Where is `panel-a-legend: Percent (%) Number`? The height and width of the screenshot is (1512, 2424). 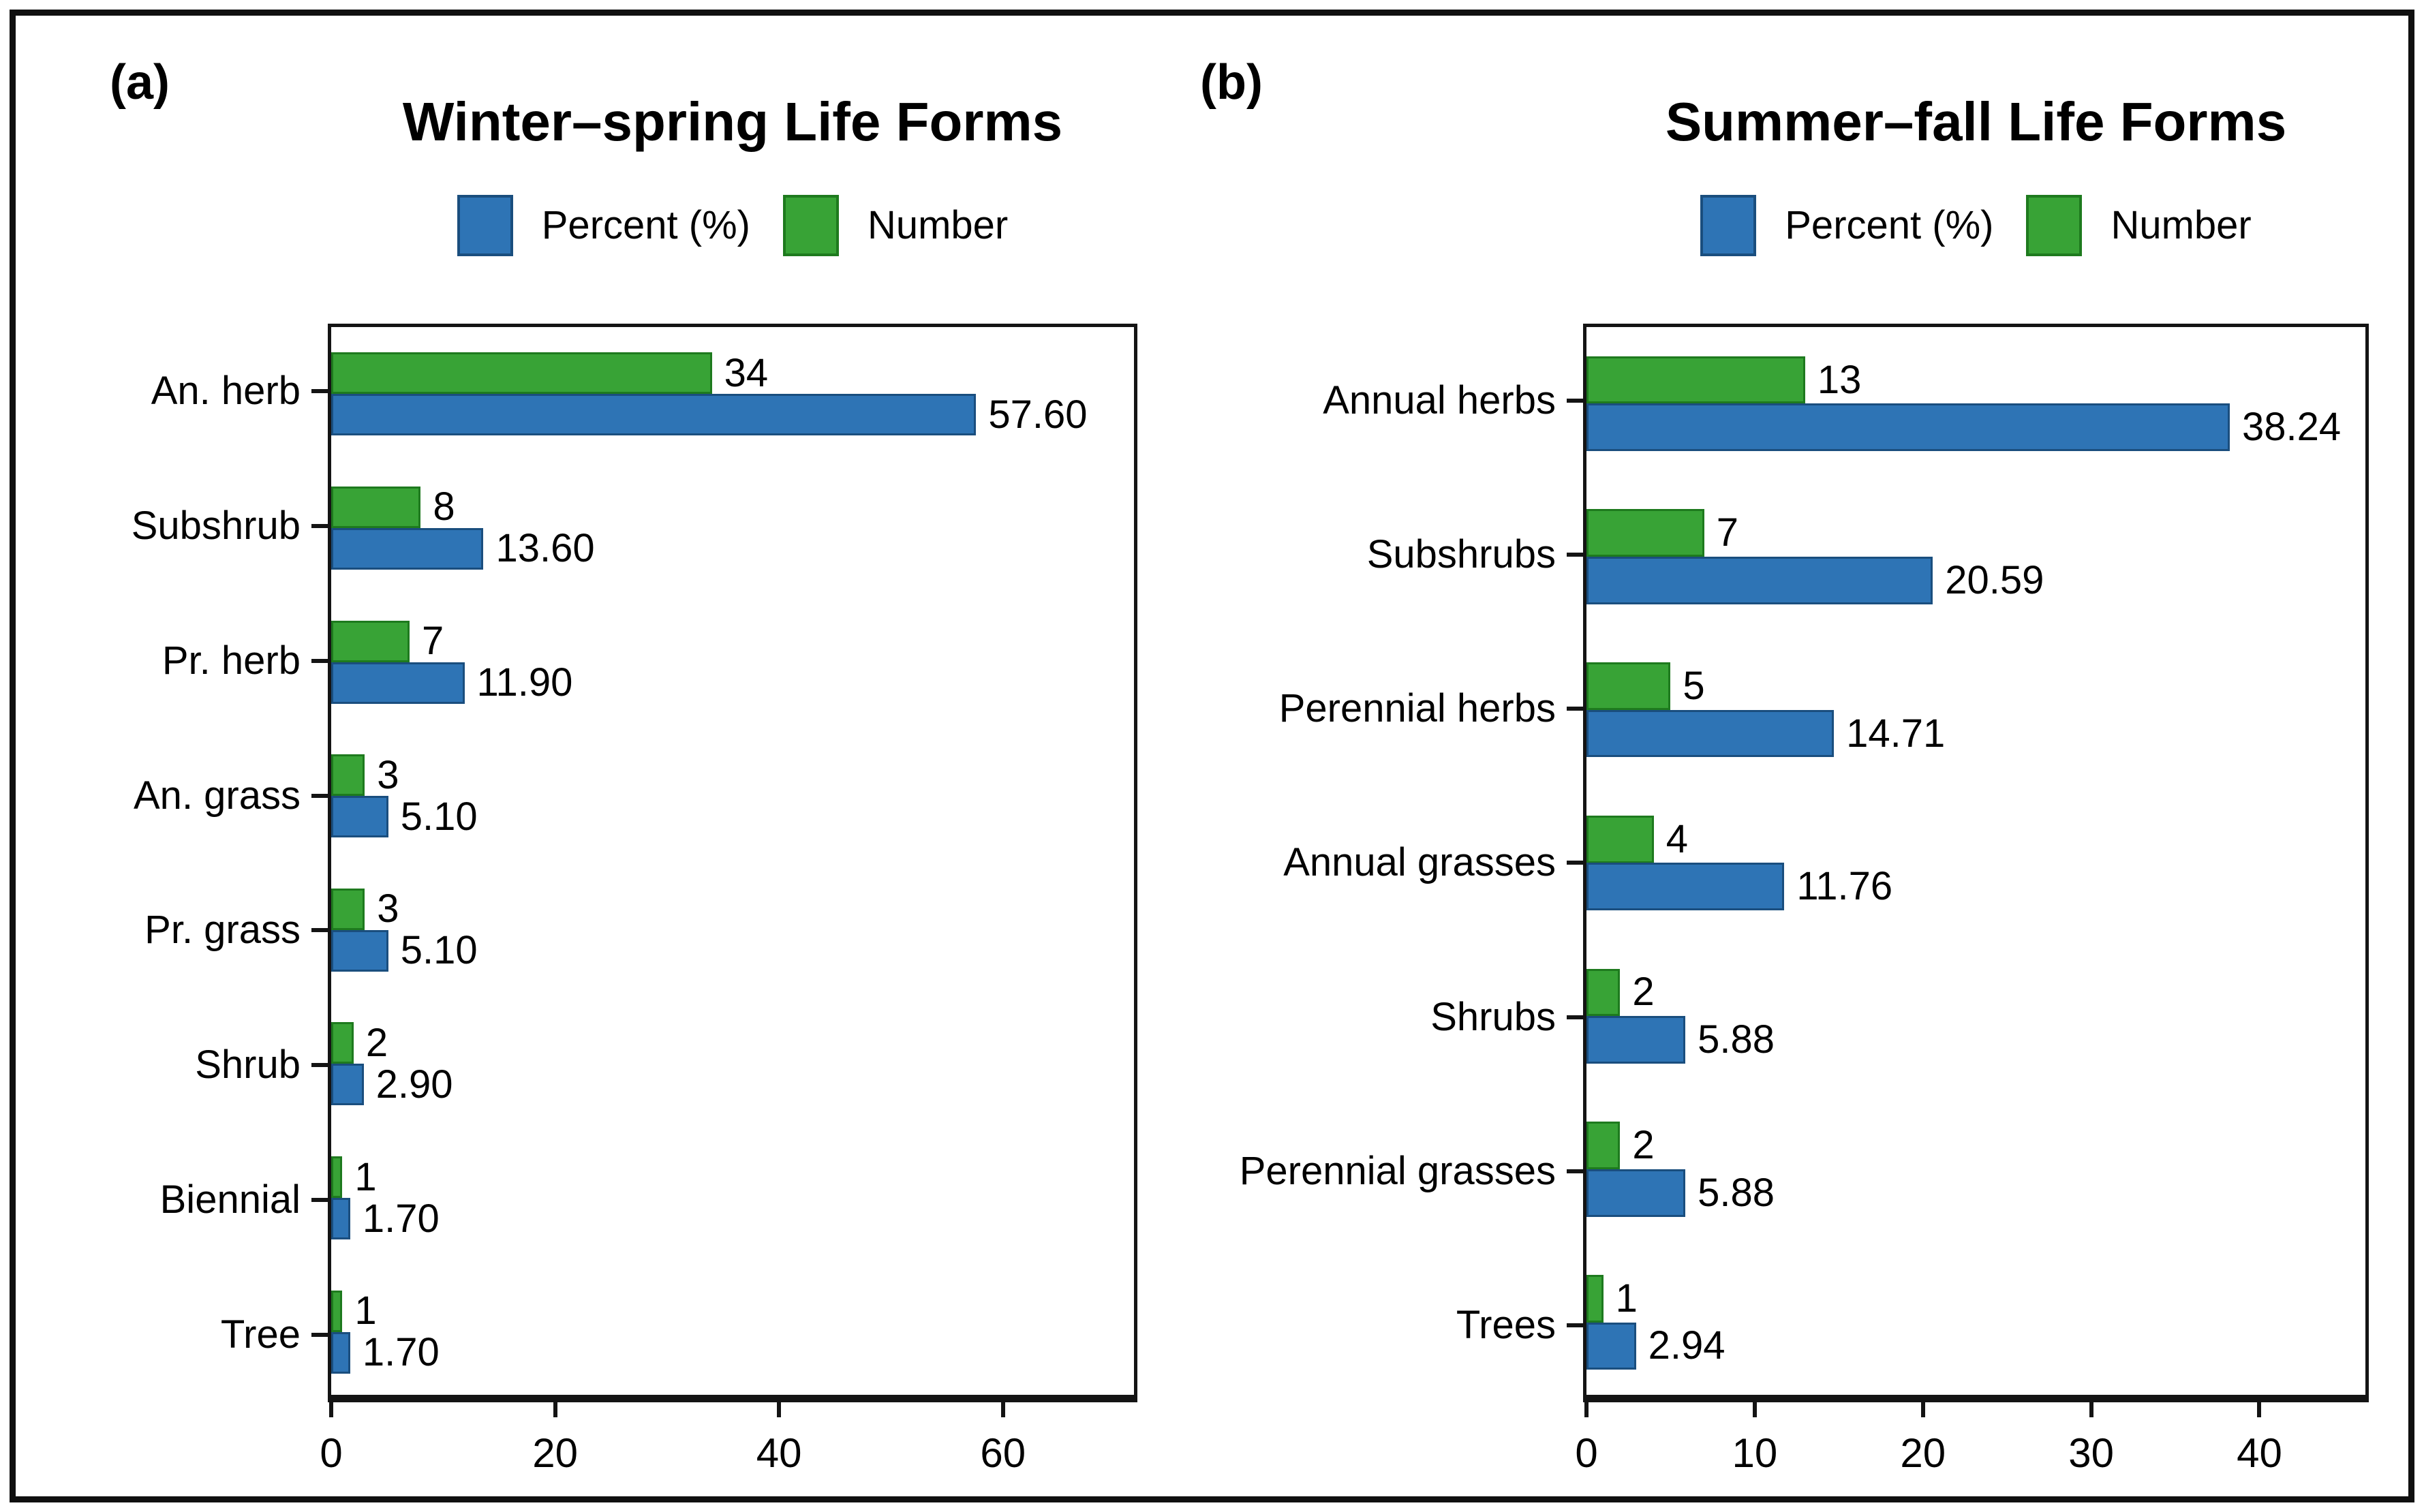 panel-a-legend: Percent (%) Number is located at coordinates (732, 225).